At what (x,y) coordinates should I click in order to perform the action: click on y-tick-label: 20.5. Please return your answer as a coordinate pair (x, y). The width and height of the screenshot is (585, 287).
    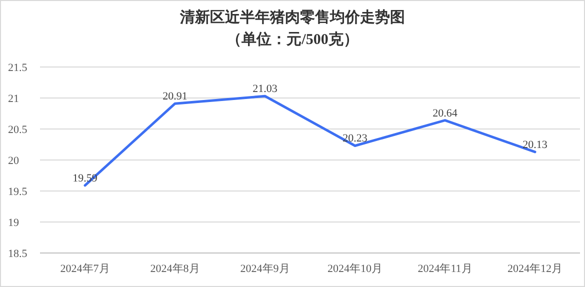
    Looking at the image, I should click on (18, 130).